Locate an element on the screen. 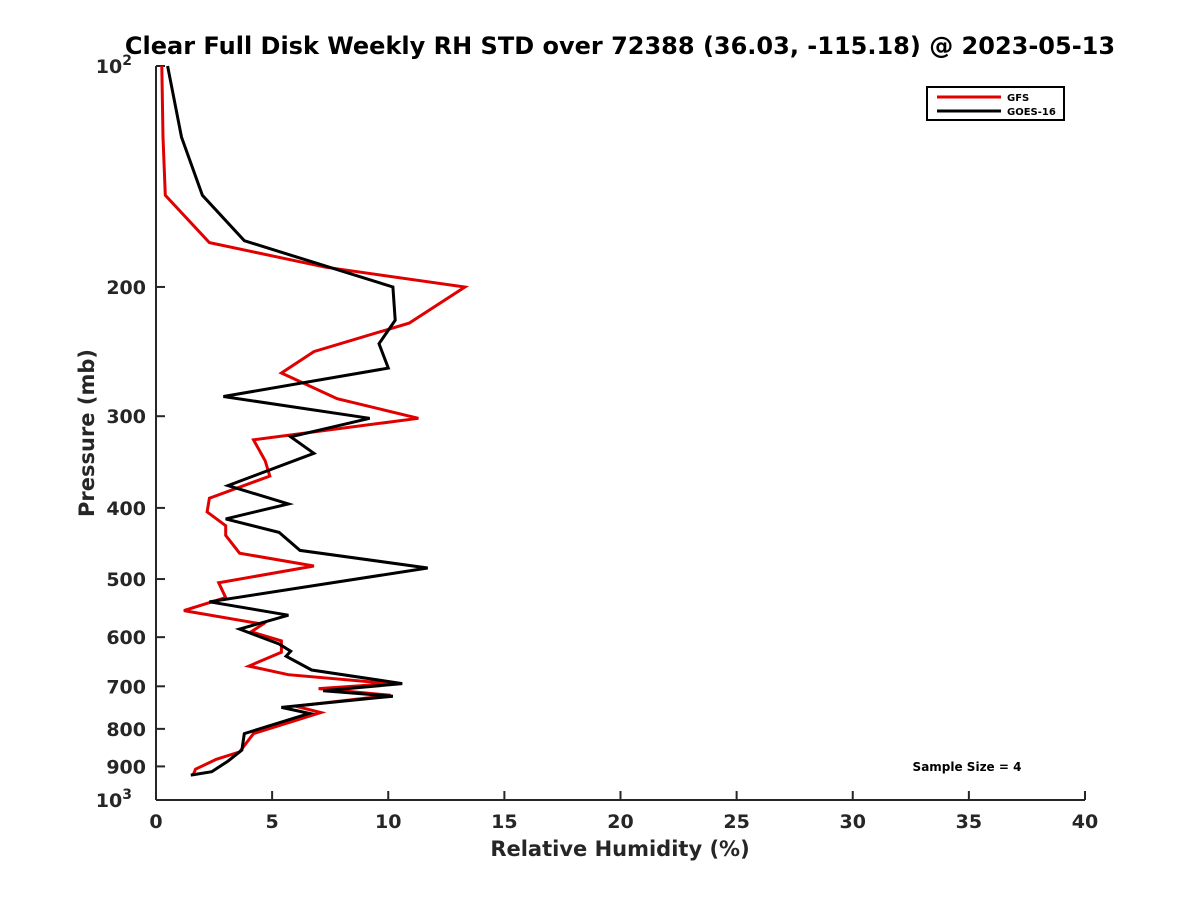 This screenshot has width=1200, height=900. y-axis-label: Pressure (mb) is located at coordinates (87, 433).